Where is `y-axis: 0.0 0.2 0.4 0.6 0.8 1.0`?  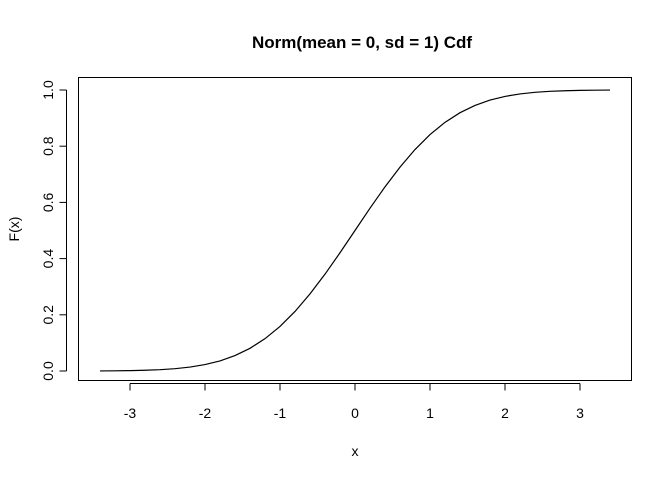 y-axis: 0.0 0.2 0.4 0.6 0.8 1.0 is located at coordinates (53, 230).